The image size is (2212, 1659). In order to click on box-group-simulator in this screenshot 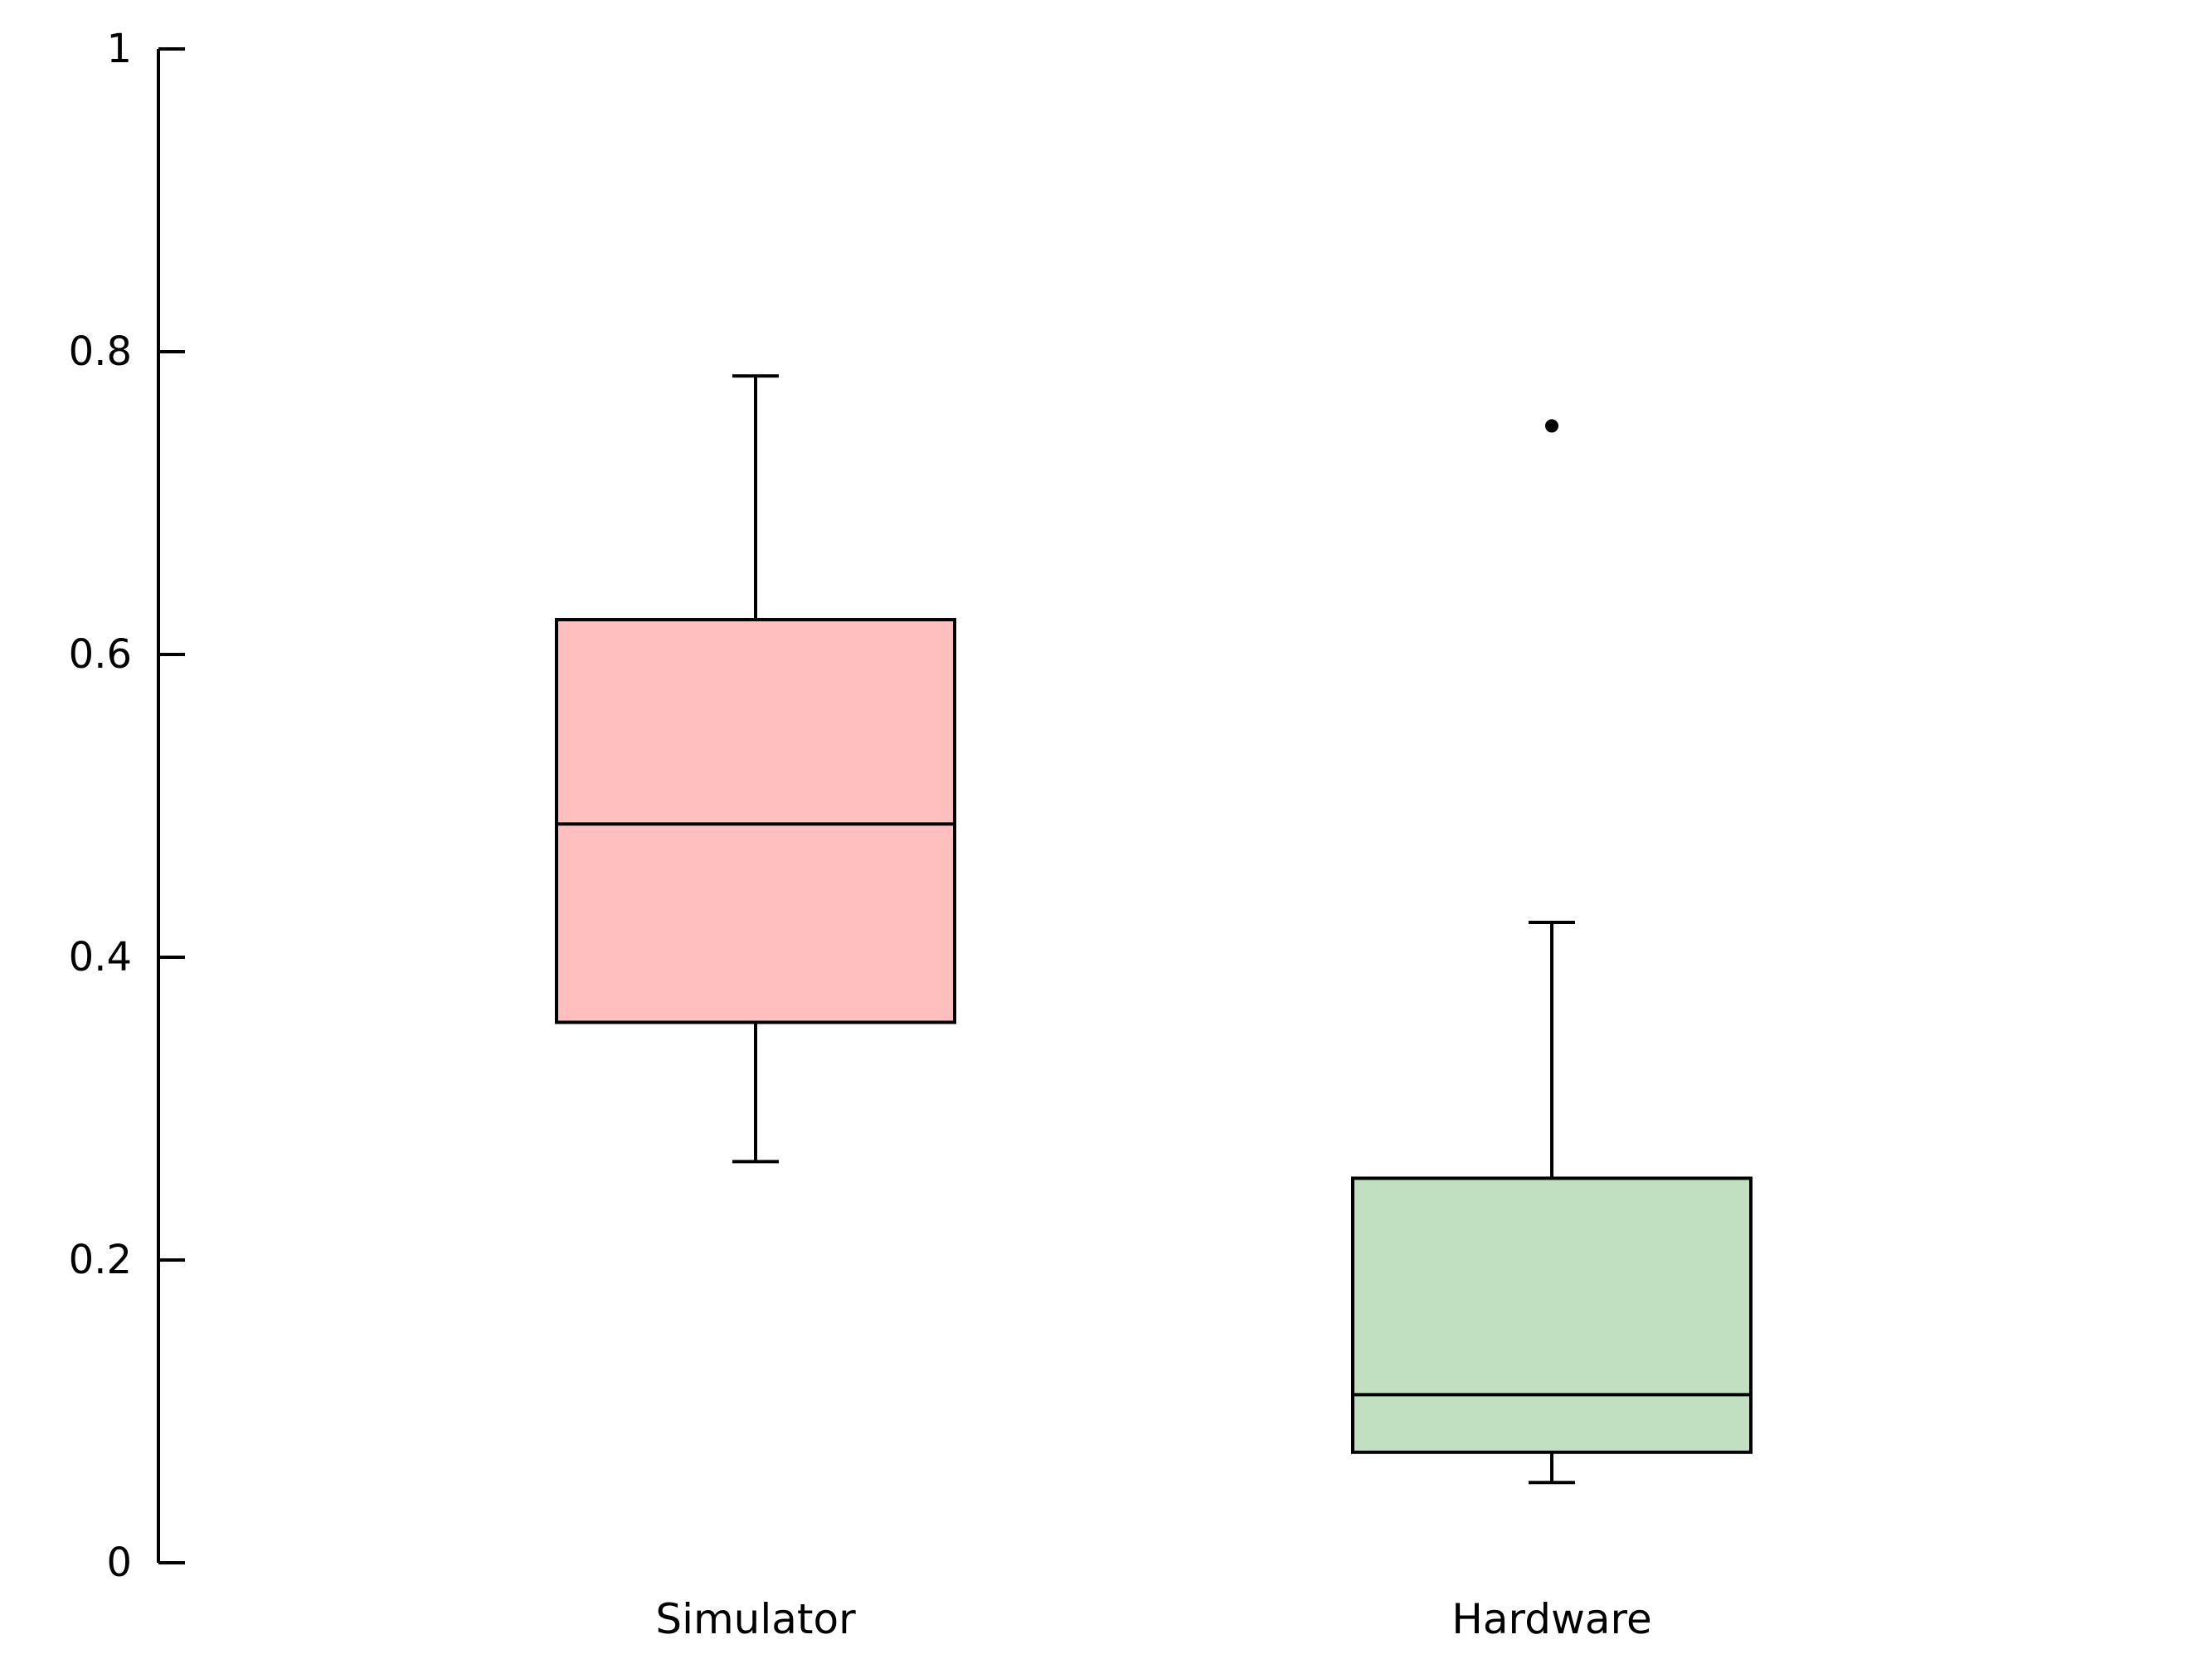, I will do `click(756, 768)`.